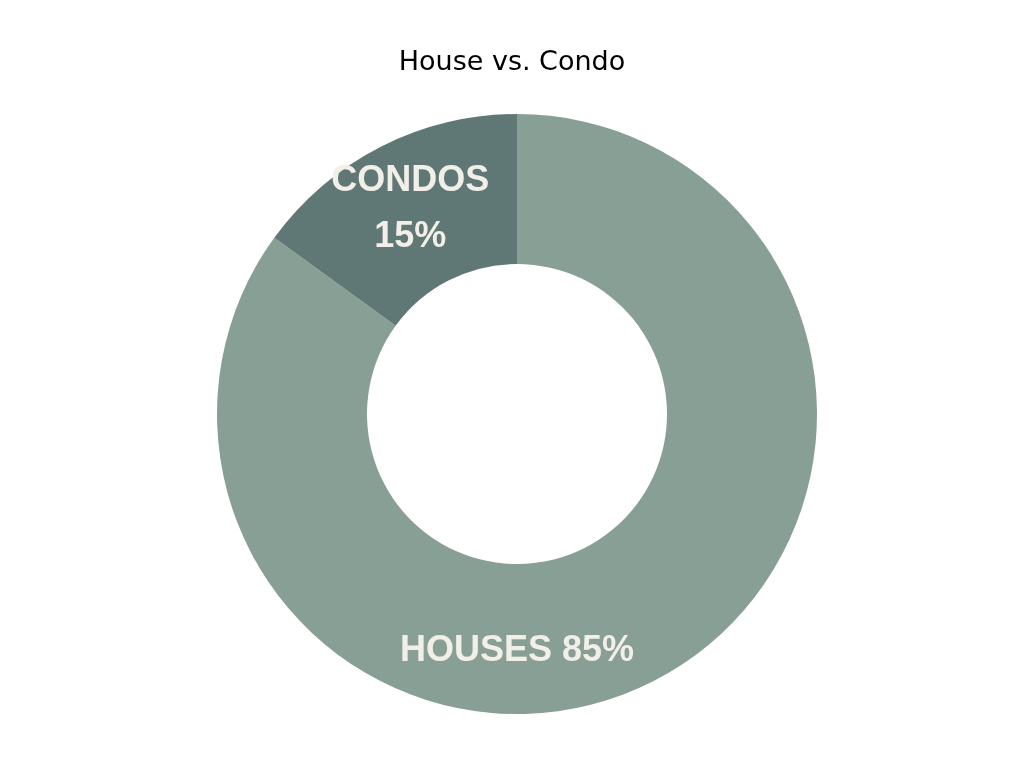 This screenshot has width=1024, height=768. Describe the element at coordinates (410, 234) in the screenshot. I see `data-label: 15%` at that location.